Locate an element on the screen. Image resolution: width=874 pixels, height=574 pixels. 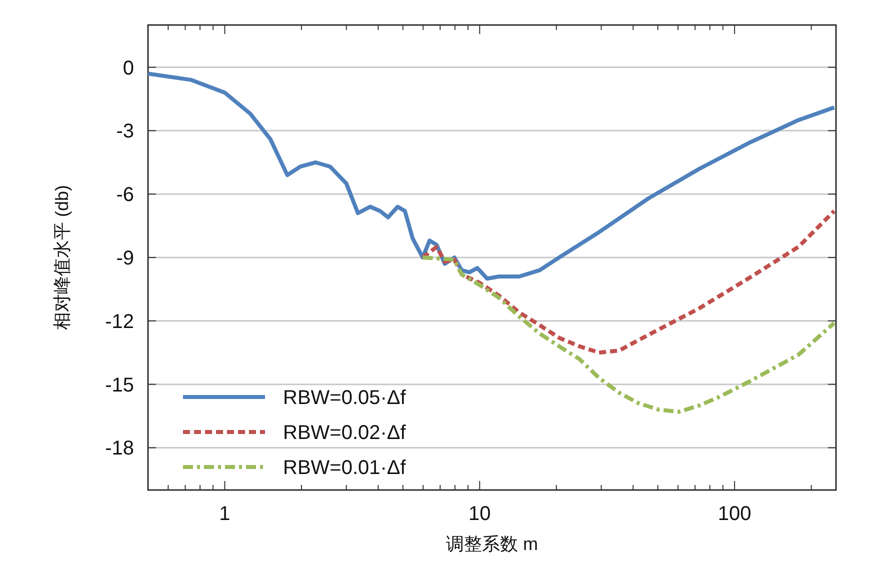
x-tick-label: 10 is located at coordinates (479, 514).